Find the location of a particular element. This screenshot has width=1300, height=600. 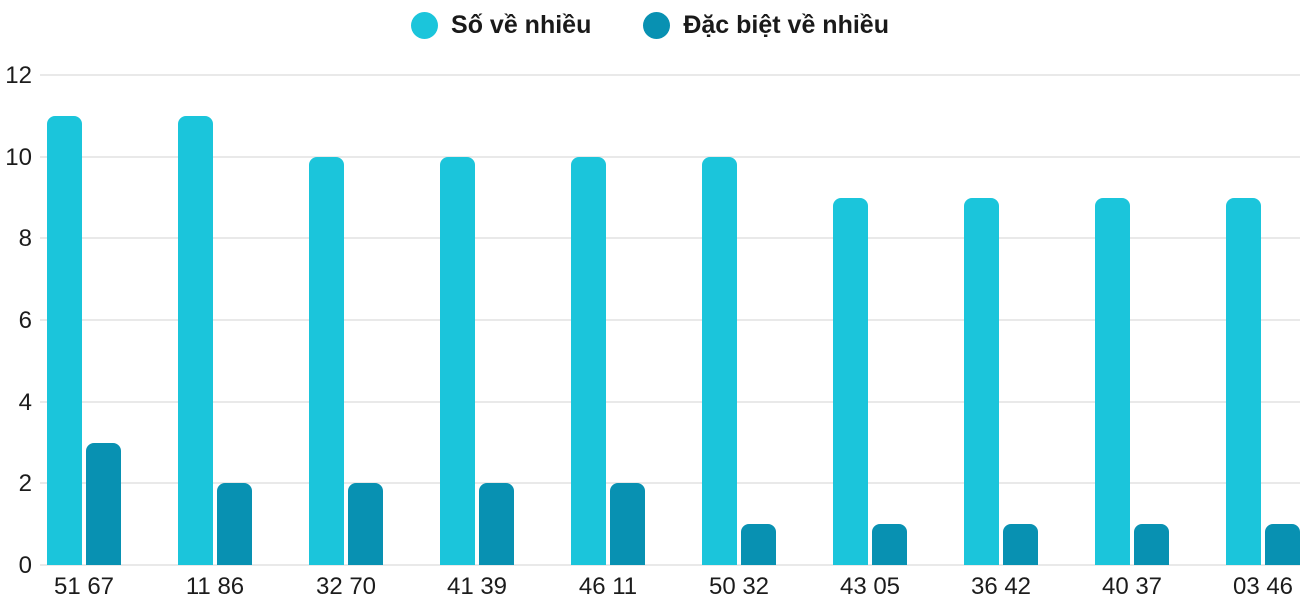

y-axis-tick-label: 6 is located at coordinates (25, 320).